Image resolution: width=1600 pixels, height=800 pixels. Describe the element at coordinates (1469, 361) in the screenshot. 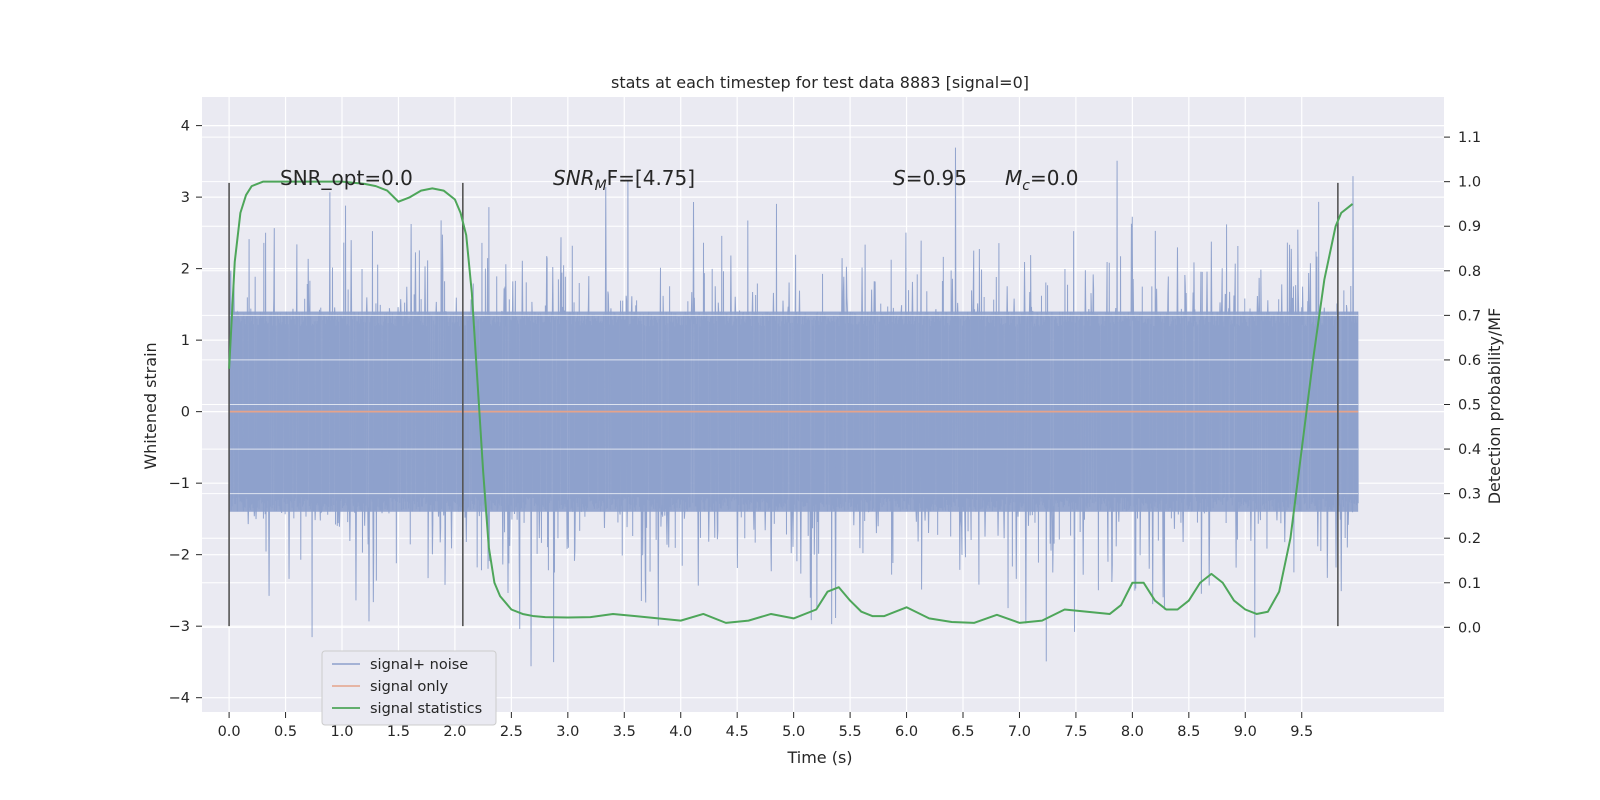

I see `y2-tick-label: 0.6` at that location.